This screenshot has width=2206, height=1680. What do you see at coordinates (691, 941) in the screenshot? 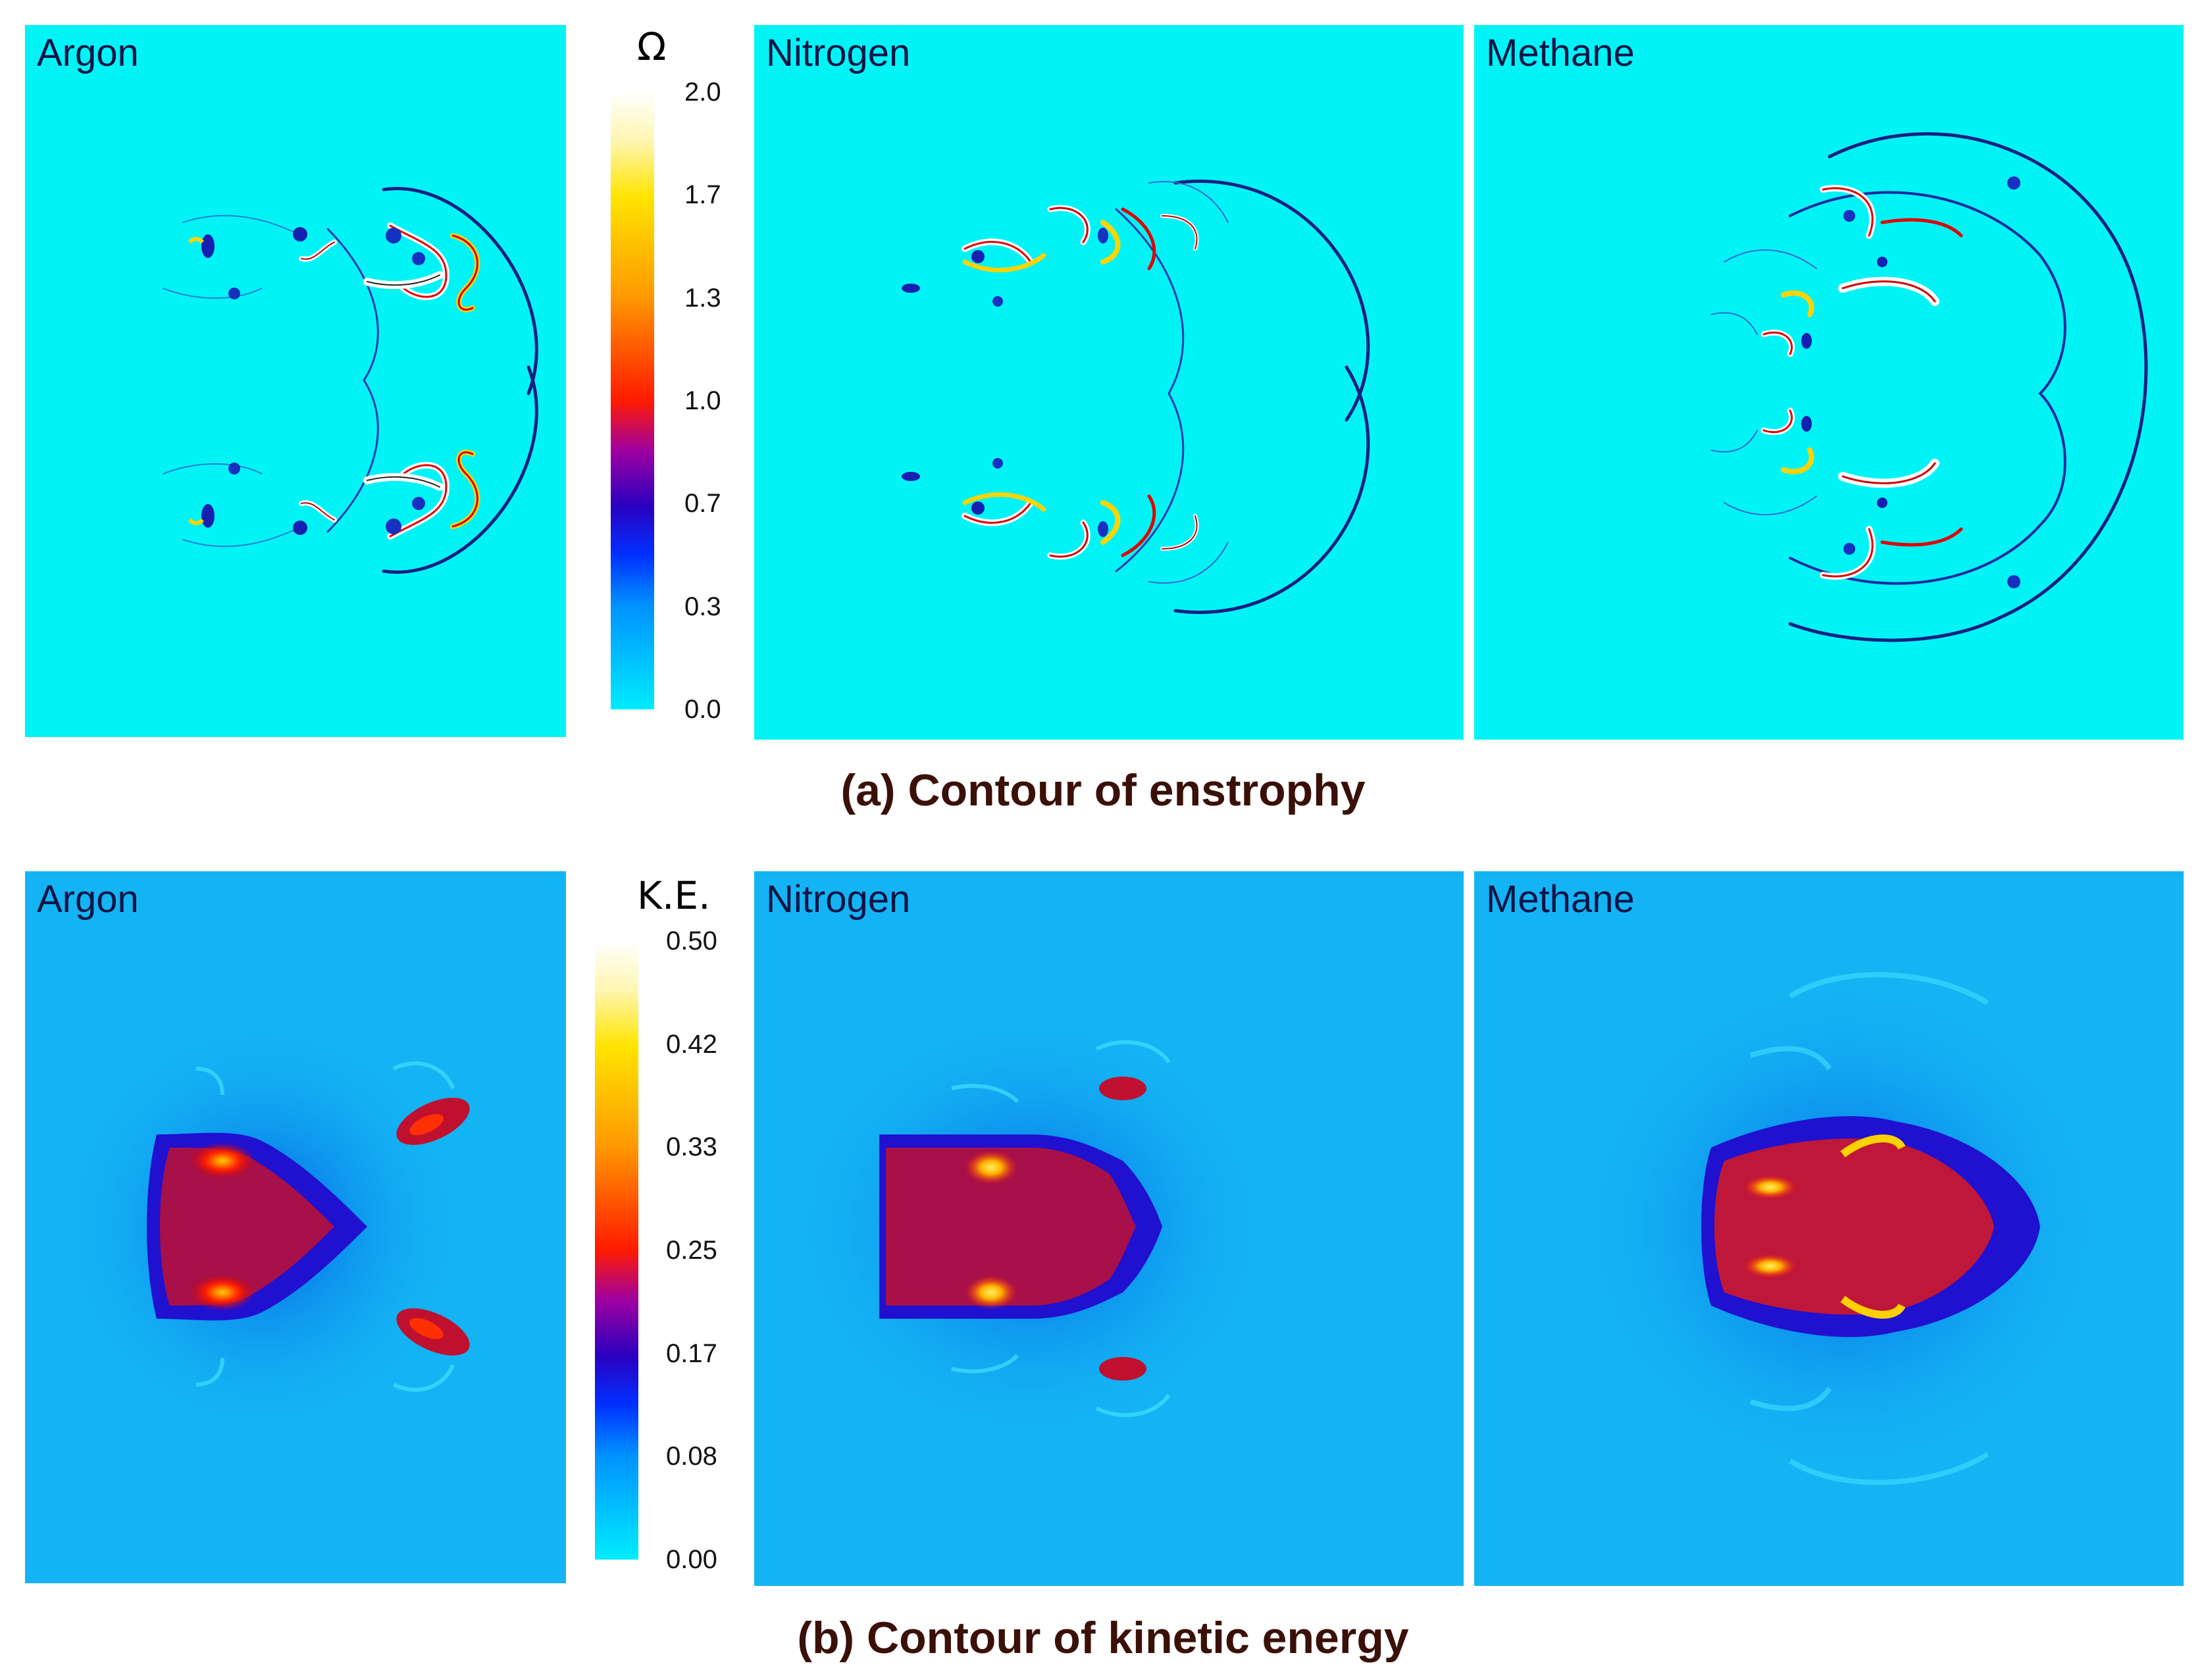
I see `colorbar-tick-label: 0.50` at bounding box center [691, 941].